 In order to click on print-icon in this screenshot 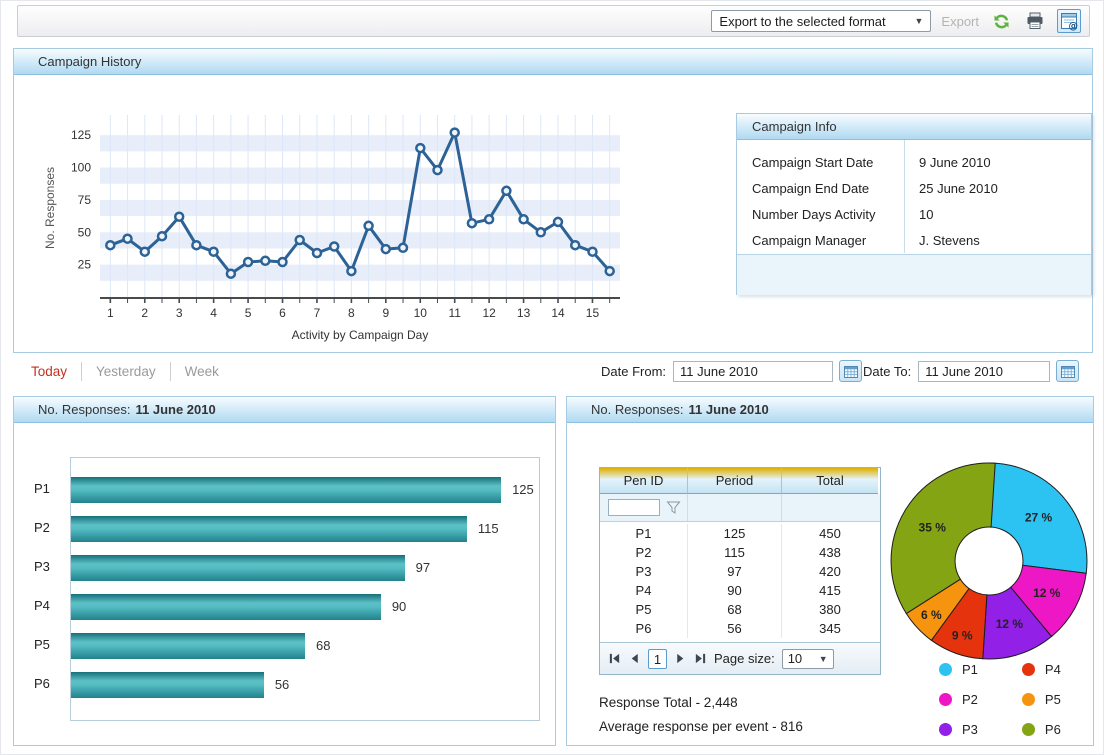, I will do `click(1035, 20)`.